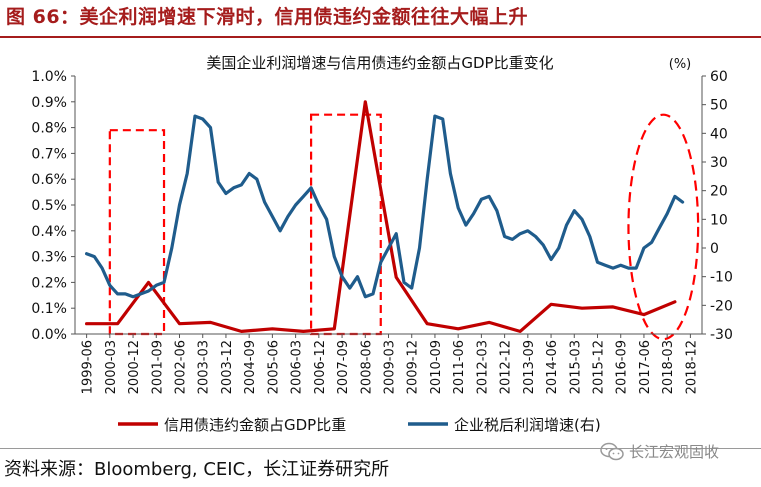 The image size is (761, 487). What do you see at coordinates (459, 367) in the screenshot?
I see `x-axis-tick-label: 2011-06` at bounding box center [459, 367].